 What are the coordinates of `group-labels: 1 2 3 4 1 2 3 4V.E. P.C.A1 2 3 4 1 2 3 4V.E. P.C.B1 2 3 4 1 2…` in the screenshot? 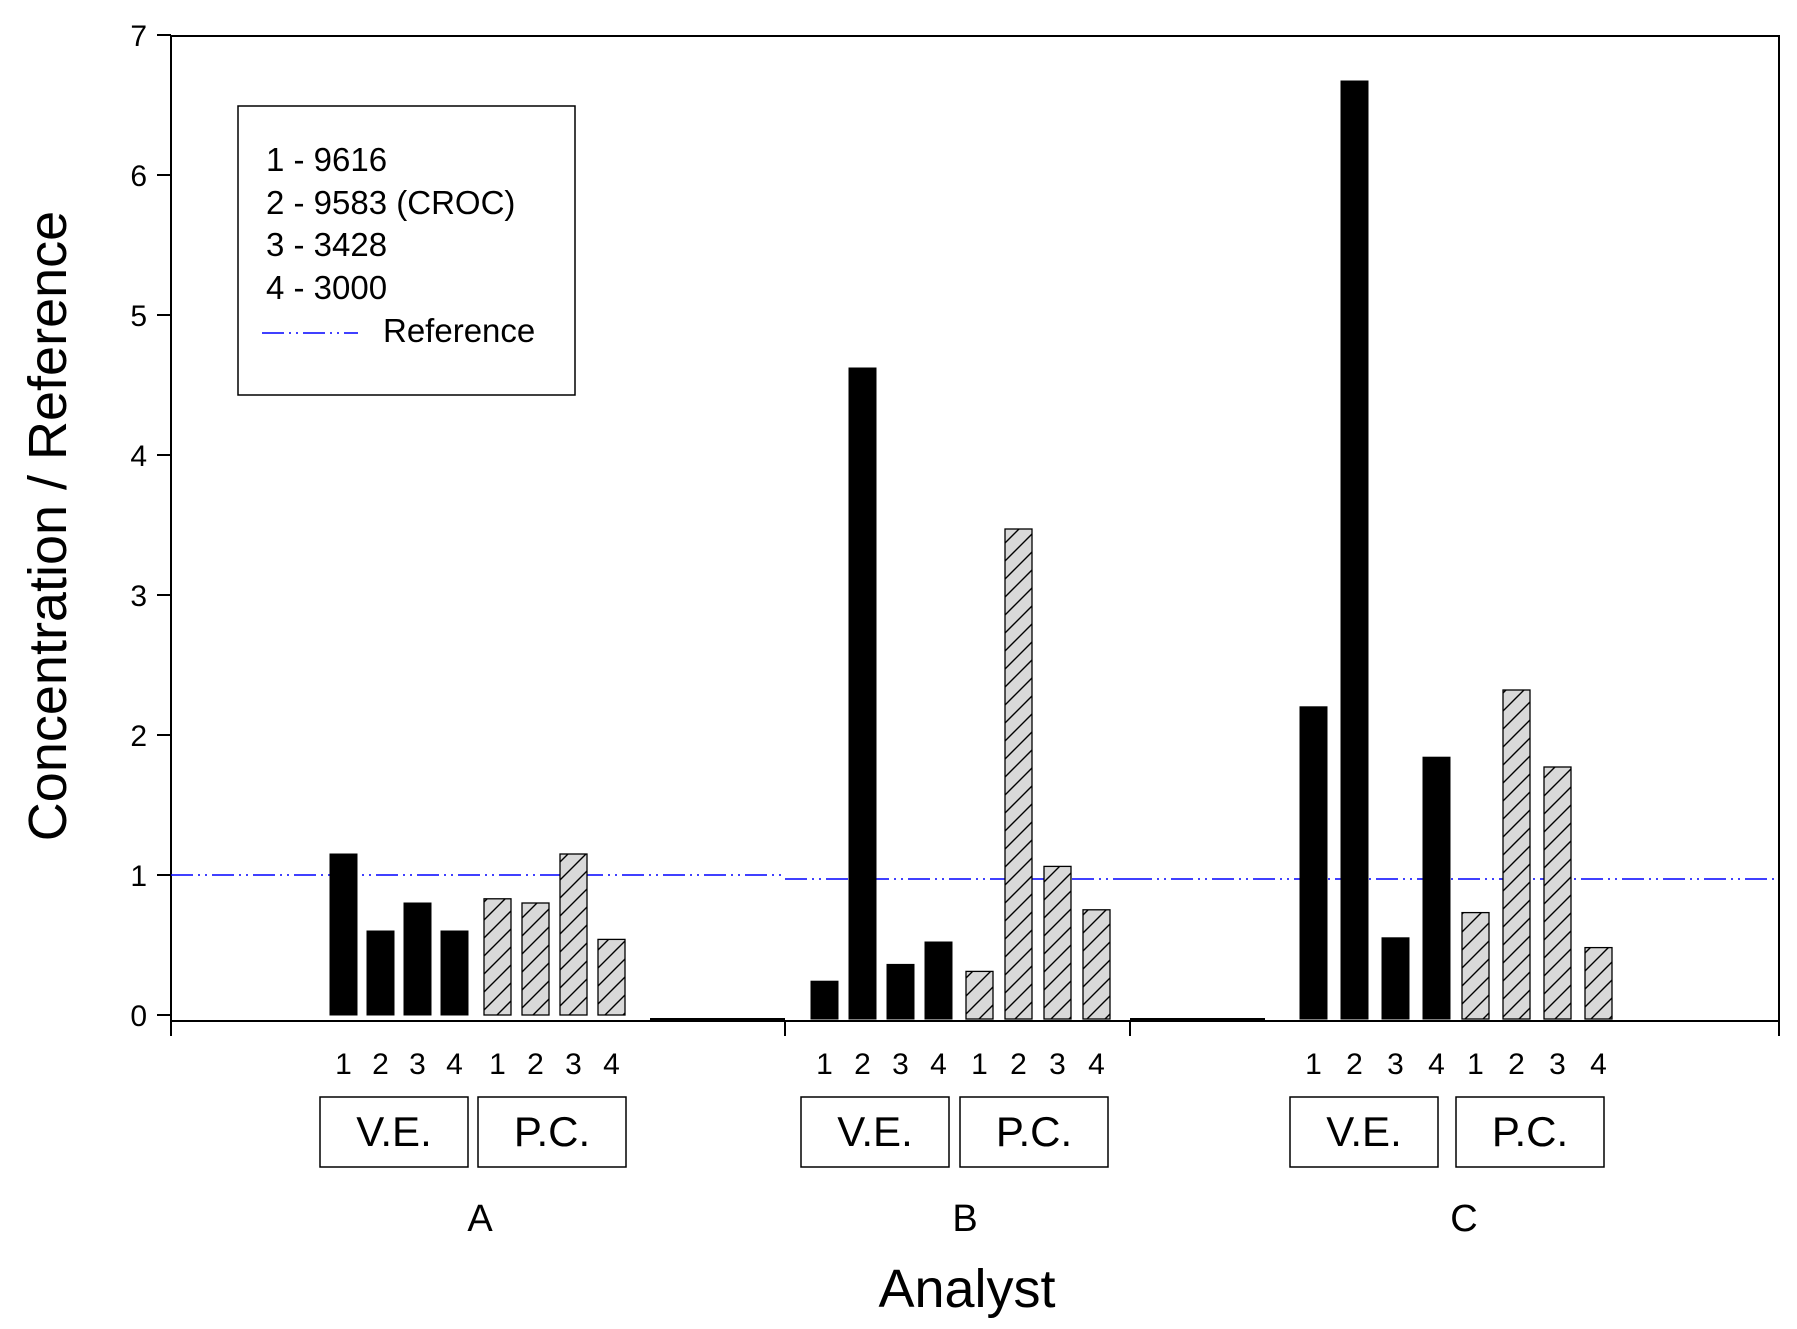 It's located at (963, 1144).